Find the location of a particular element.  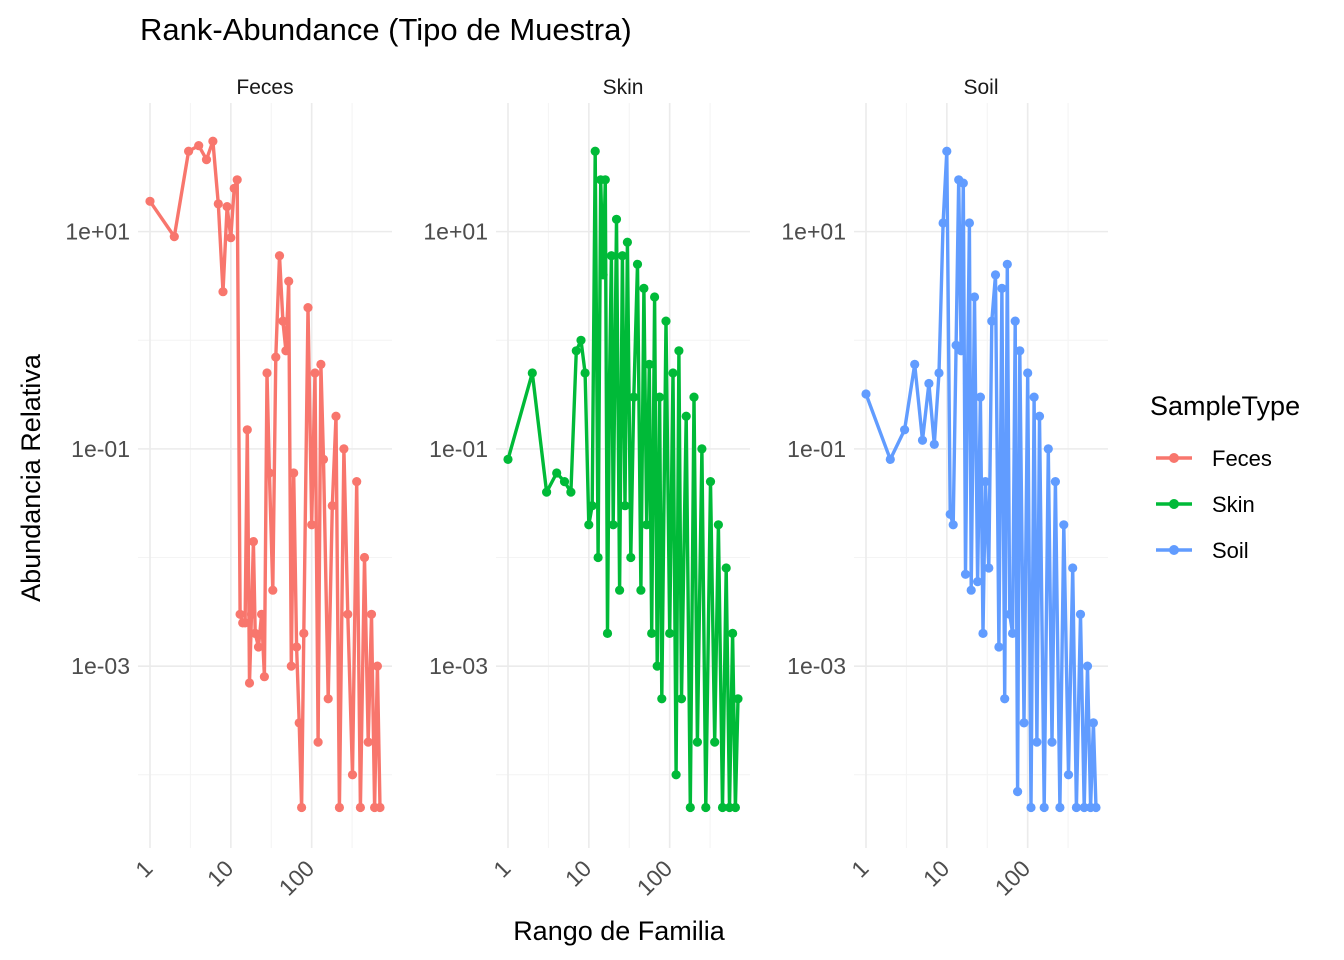

legend-items: Feces Skin Soil is located at coordinates (1214, 504).